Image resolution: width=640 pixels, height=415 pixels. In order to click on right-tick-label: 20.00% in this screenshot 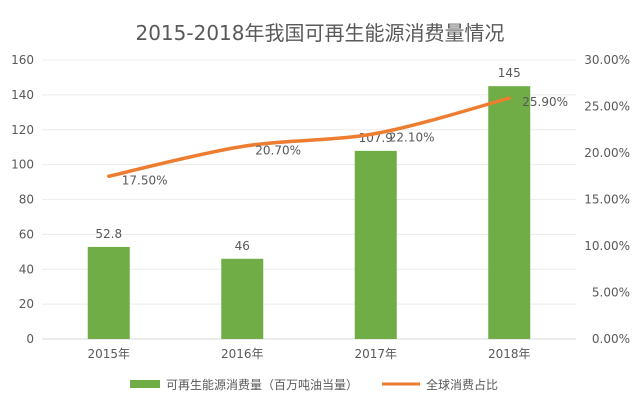, I will do `click(607, 153)`.